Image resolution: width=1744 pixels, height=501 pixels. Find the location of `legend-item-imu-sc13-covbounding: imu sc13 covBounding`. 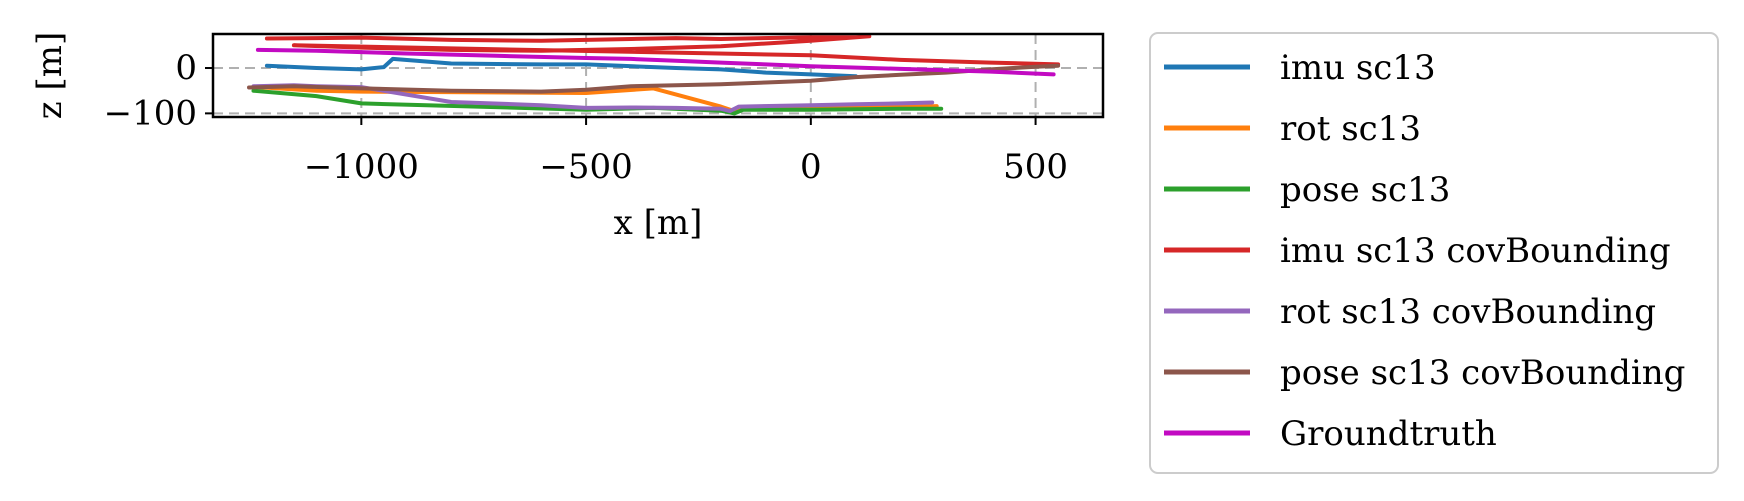

legend-item-imu-sc13-covbounding: imu sc13 covBounding is located at coordinates (1417, 251).